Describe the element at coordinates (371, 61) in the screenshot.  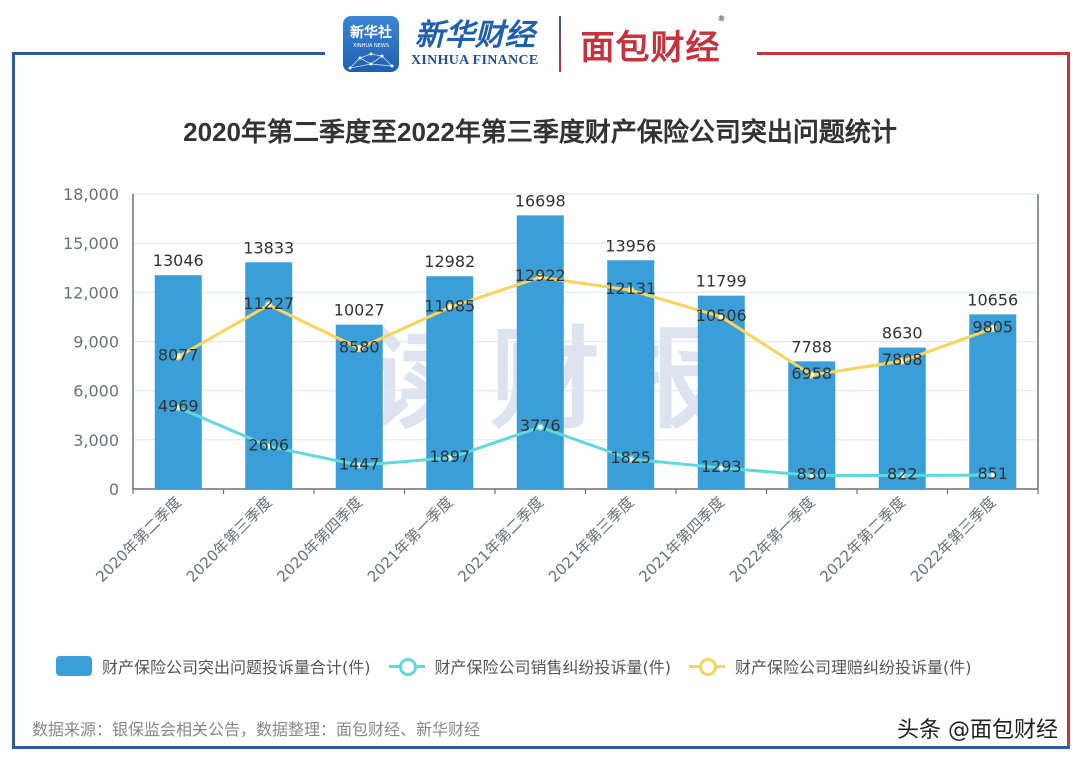
I see `network-icon` at that location.